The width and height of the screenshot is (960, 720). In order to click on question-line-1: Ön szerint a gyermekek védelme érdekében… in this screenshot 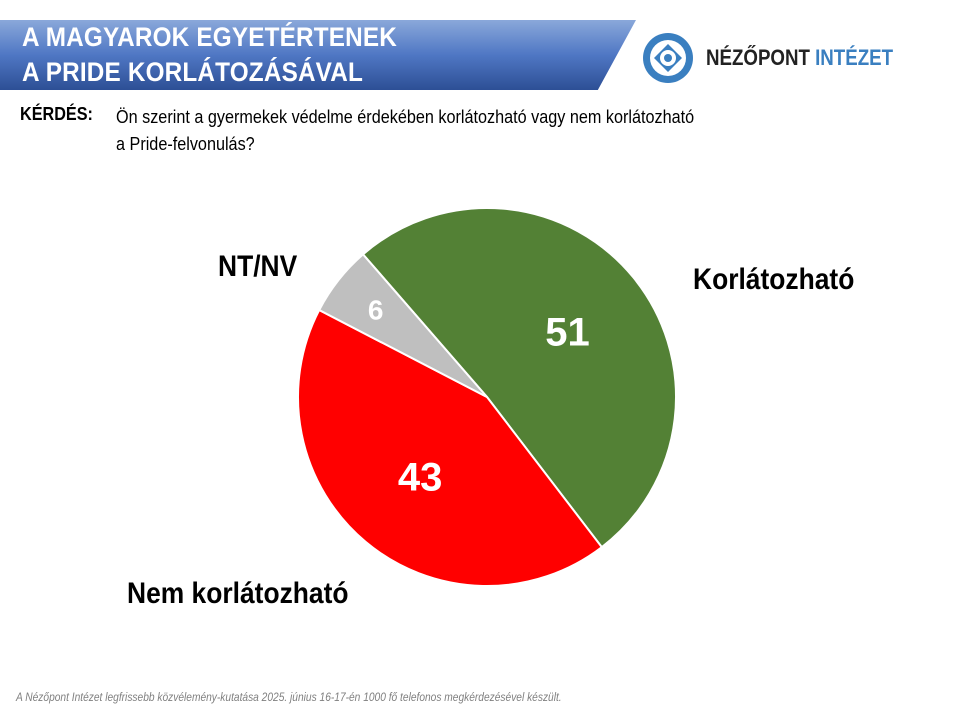, I will do `click(405, 117)`.